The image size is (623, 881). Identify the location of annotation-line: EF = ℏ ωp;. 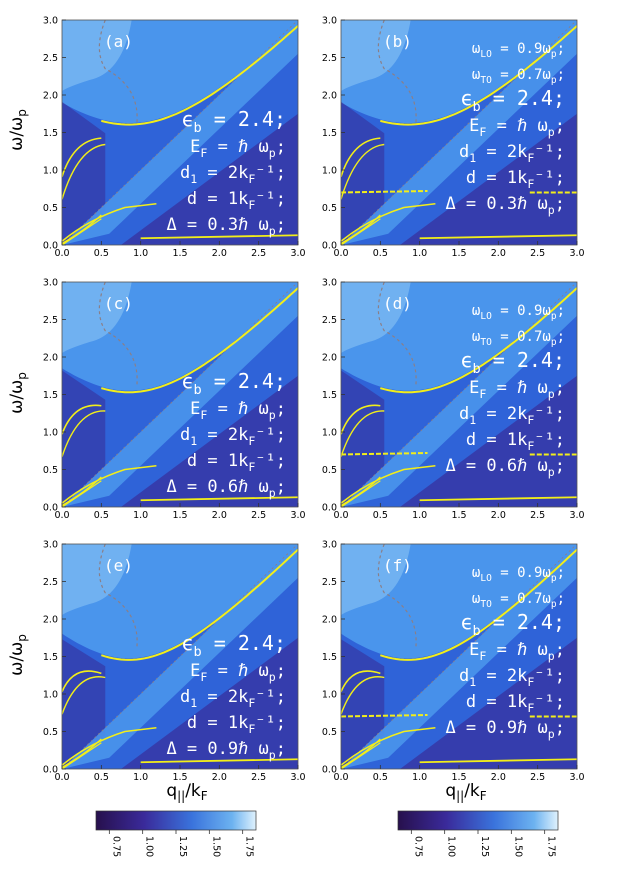
(517, 651).